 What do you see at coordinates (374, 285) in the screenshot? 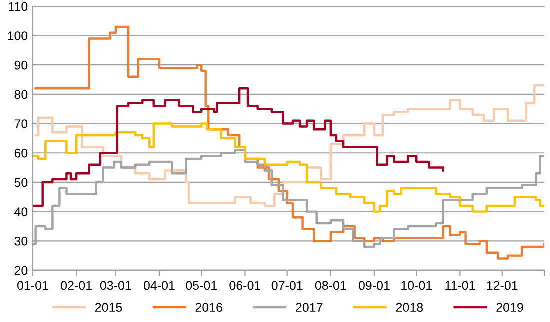
I see `x-tick-label: 09-01` at bounding box center [374, 285].